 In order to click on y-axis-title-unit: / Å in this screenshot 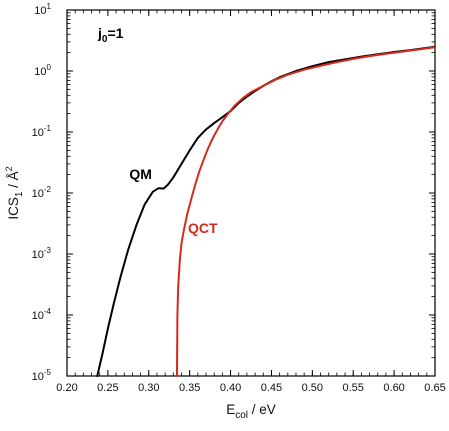, I will do `click(13, 181)`.